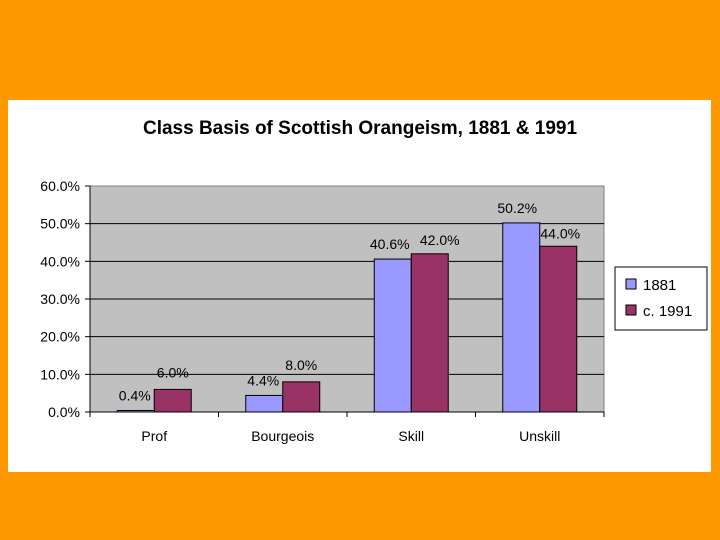 The width and height of the screenshot is (720, 540). What do you see at coordinates (135, 395) in the screenshot?
I see `data-label: 0.4%` at bounding box center [135, 395].